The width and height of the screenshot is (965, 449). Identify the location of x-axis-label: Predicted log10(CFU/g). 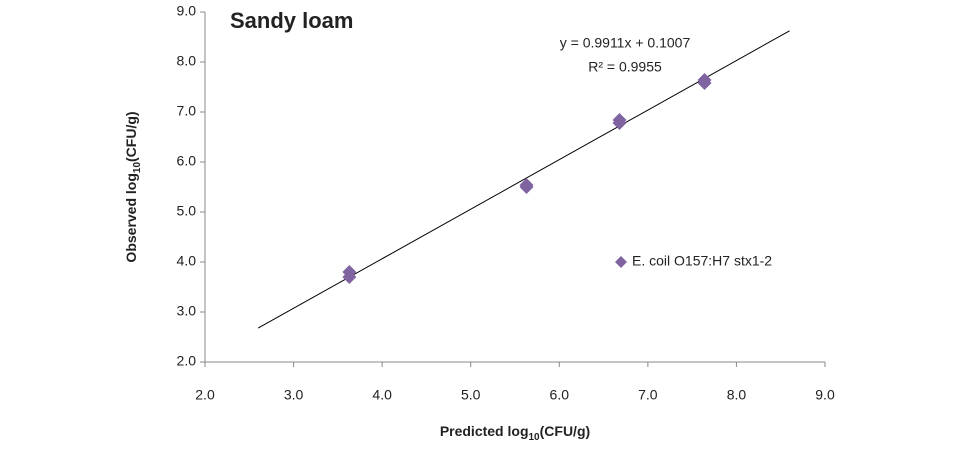
(515, 433).